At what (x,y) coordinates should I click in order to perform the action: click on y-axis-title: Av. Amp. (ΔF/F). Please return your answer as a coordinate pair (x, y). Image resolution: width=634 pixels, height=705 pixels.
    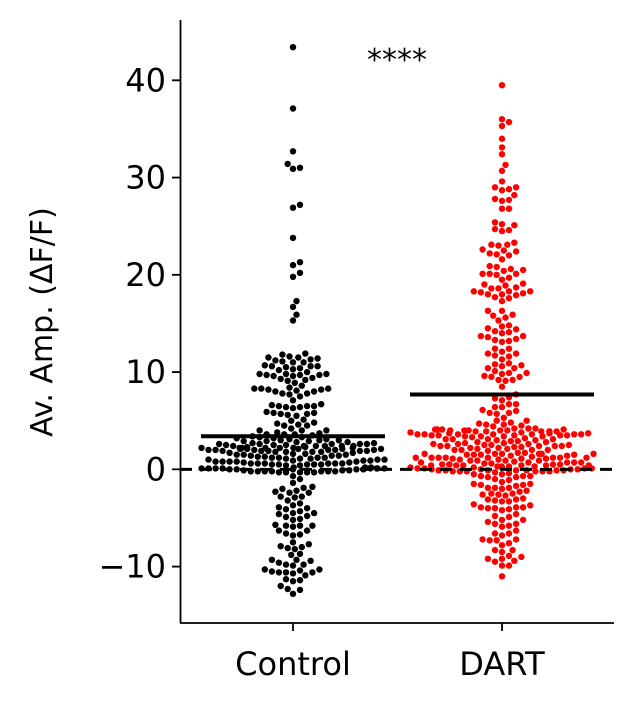
    Looking at the image, I should click on (42, 322).